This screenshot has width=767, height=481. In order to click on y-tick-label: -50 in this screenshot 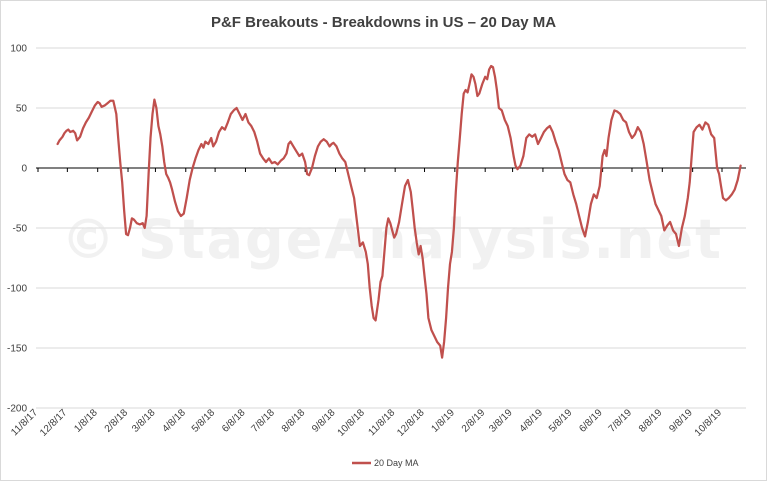, I will do `click(20, 229)`.